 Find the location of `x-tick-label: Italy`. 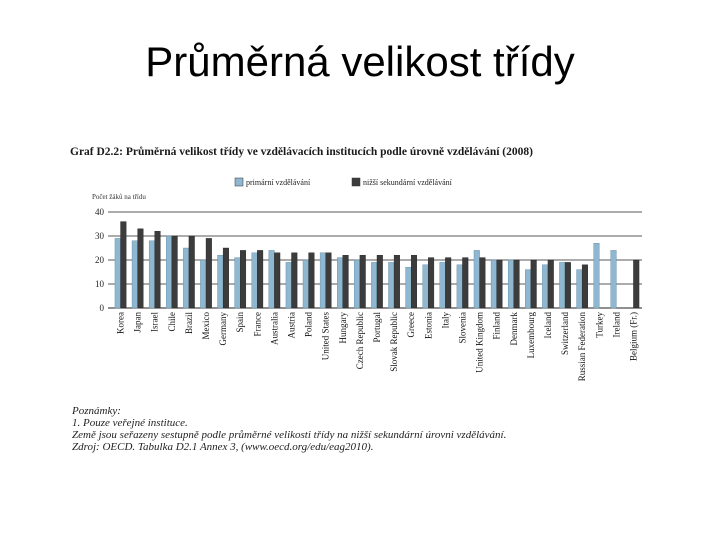

x-tick-label: Italy is located at coordinates (445, 320).